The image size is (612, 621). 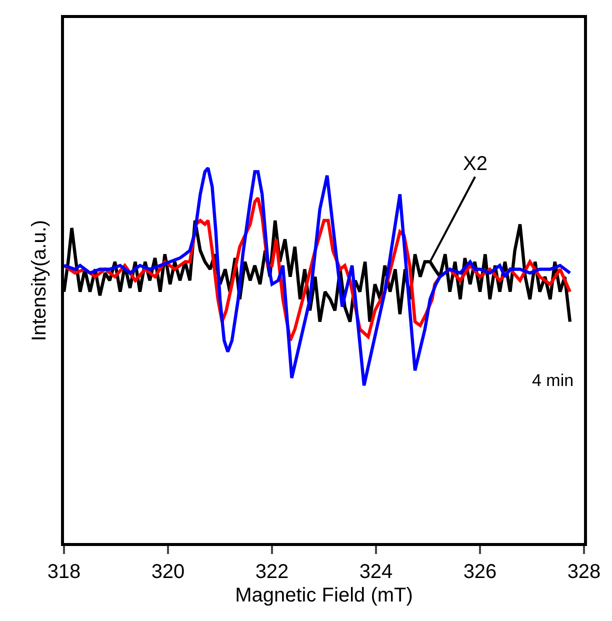 I want to click on x-axis-title: Magnetic Field (mT), so click(x=324, y=595).